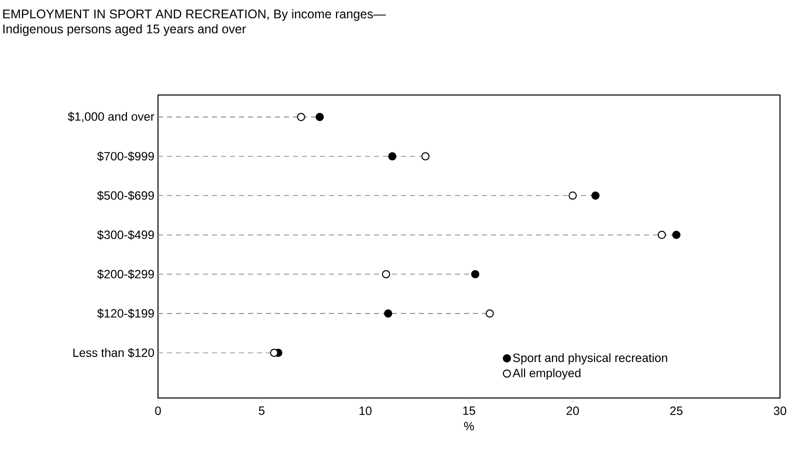  Describe the element at coordinates (572, 411) in the screenshot. I see `x-tick-label: 20` at that location.